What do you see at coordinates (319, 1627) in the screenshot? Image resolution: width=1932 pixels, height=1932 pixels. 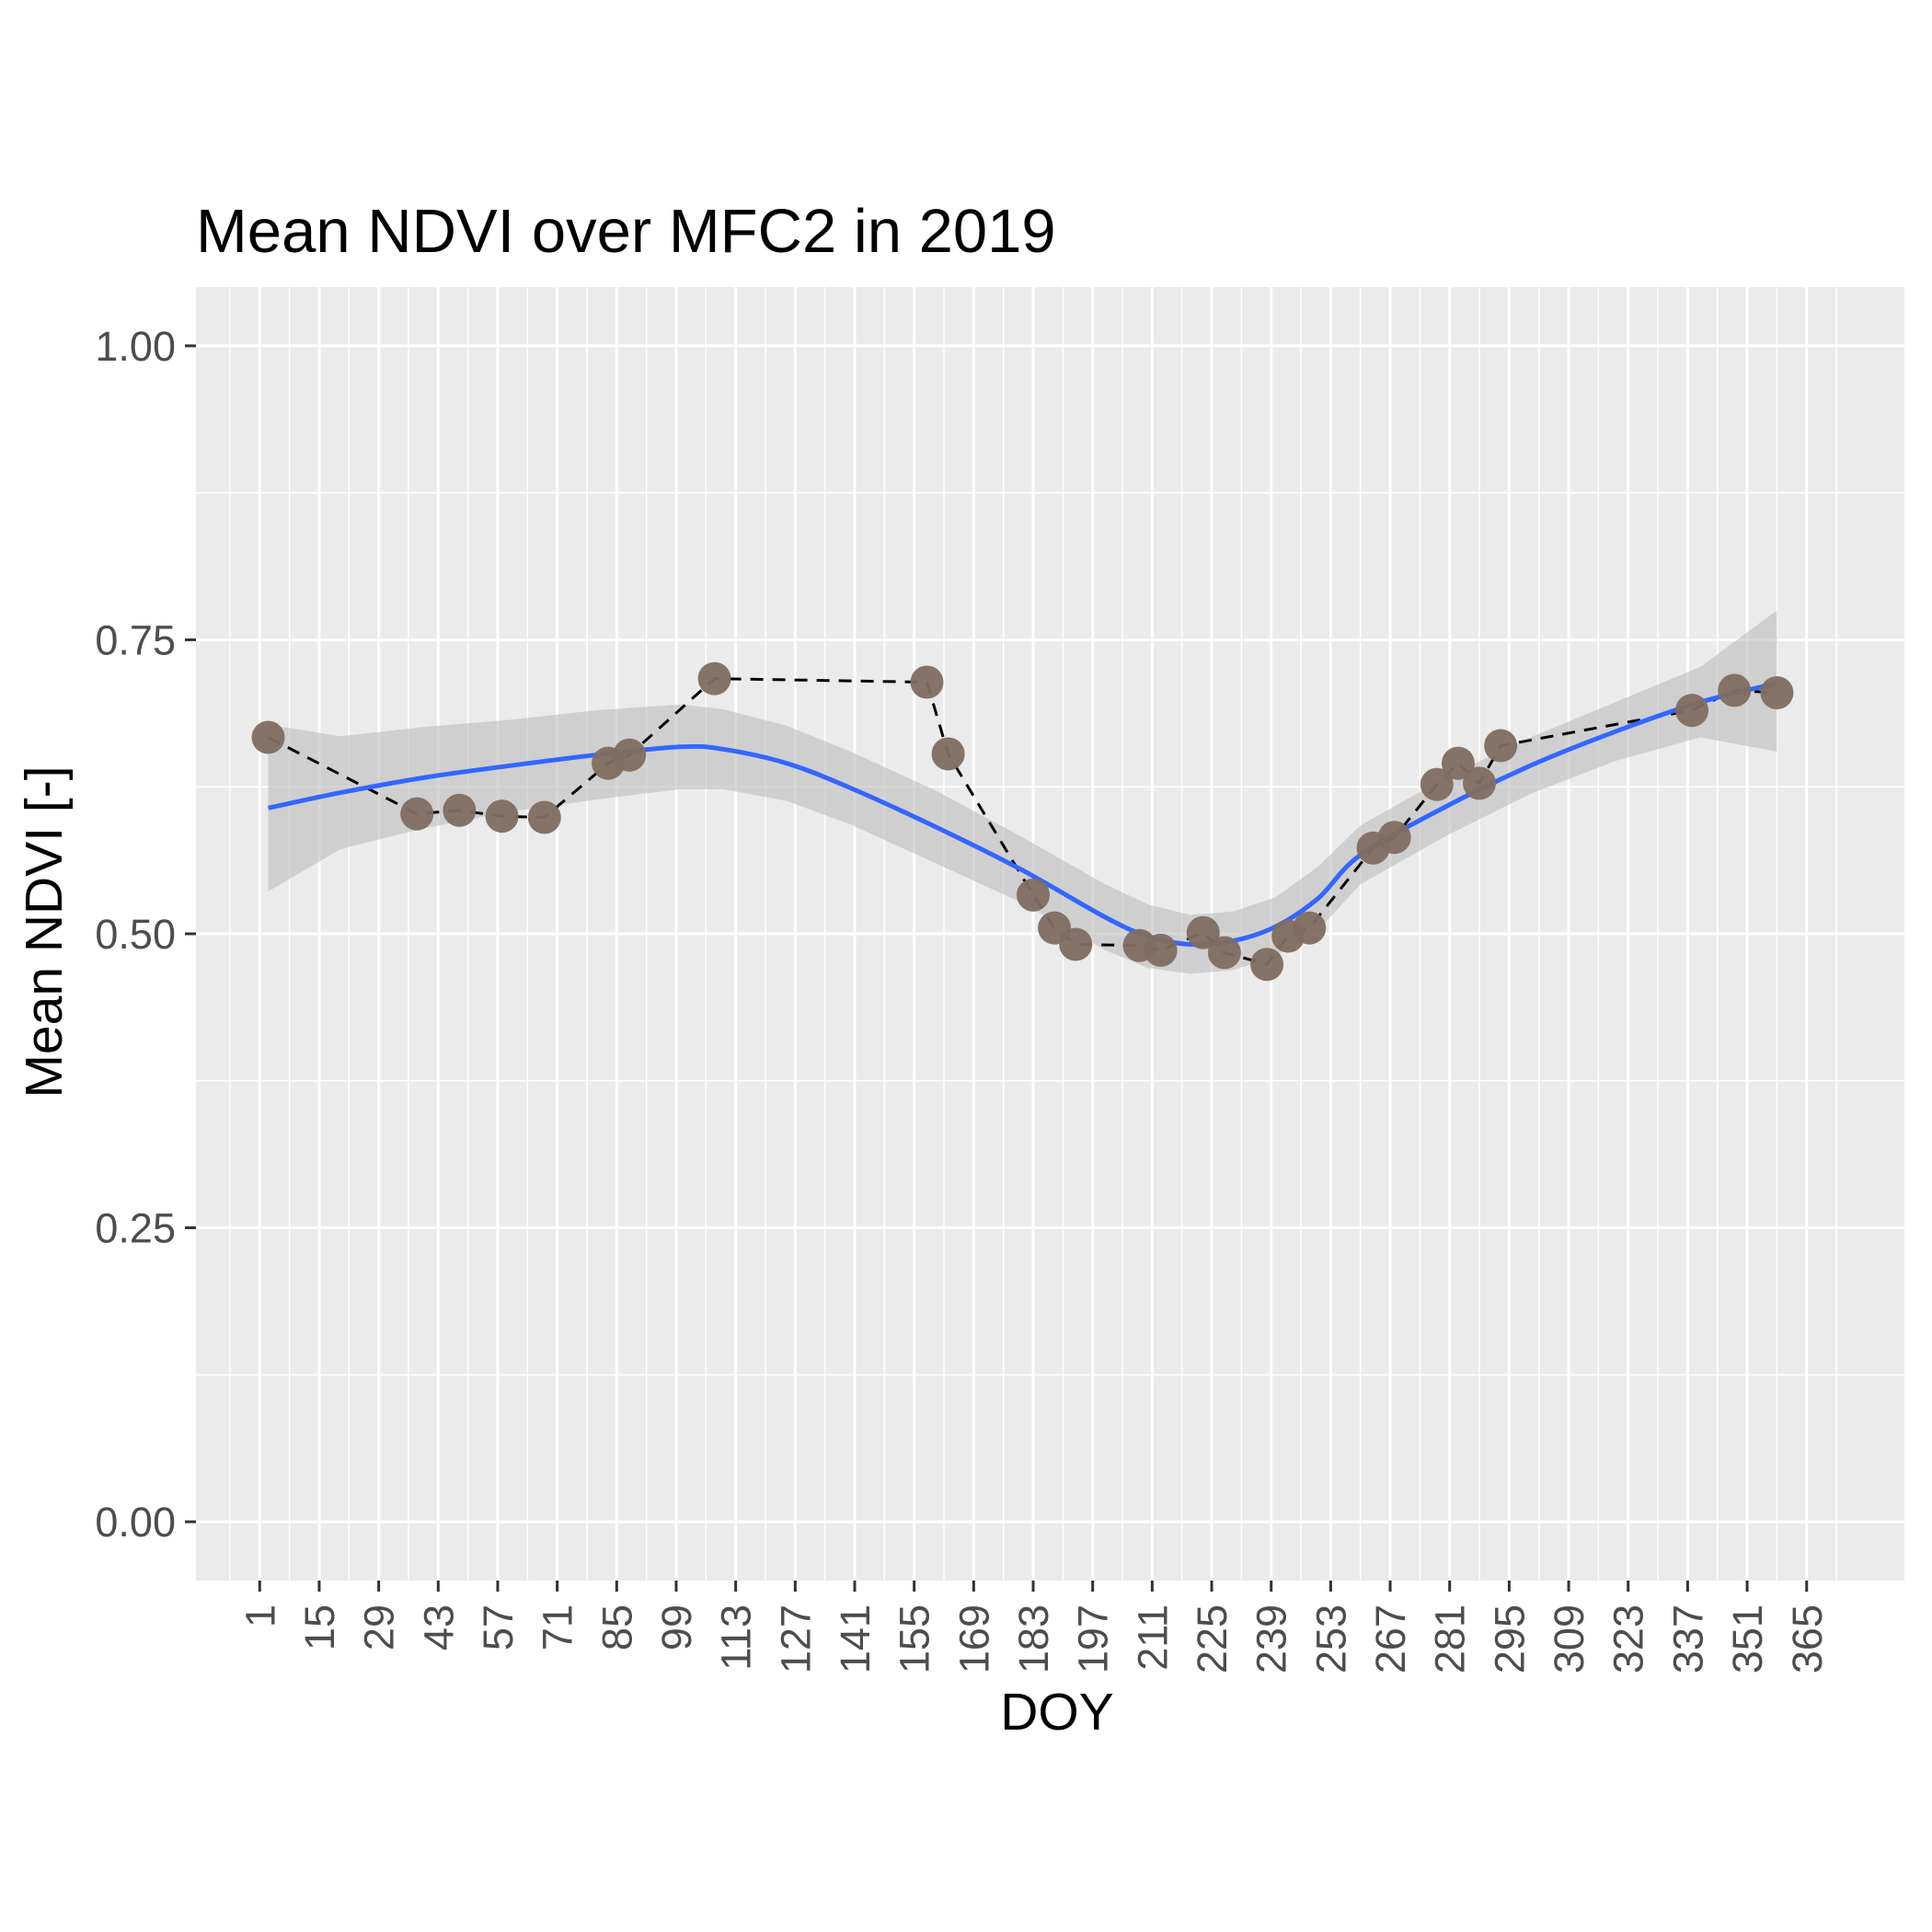 I see `x-tick-label: 15` at bounding box center [319, 1627].